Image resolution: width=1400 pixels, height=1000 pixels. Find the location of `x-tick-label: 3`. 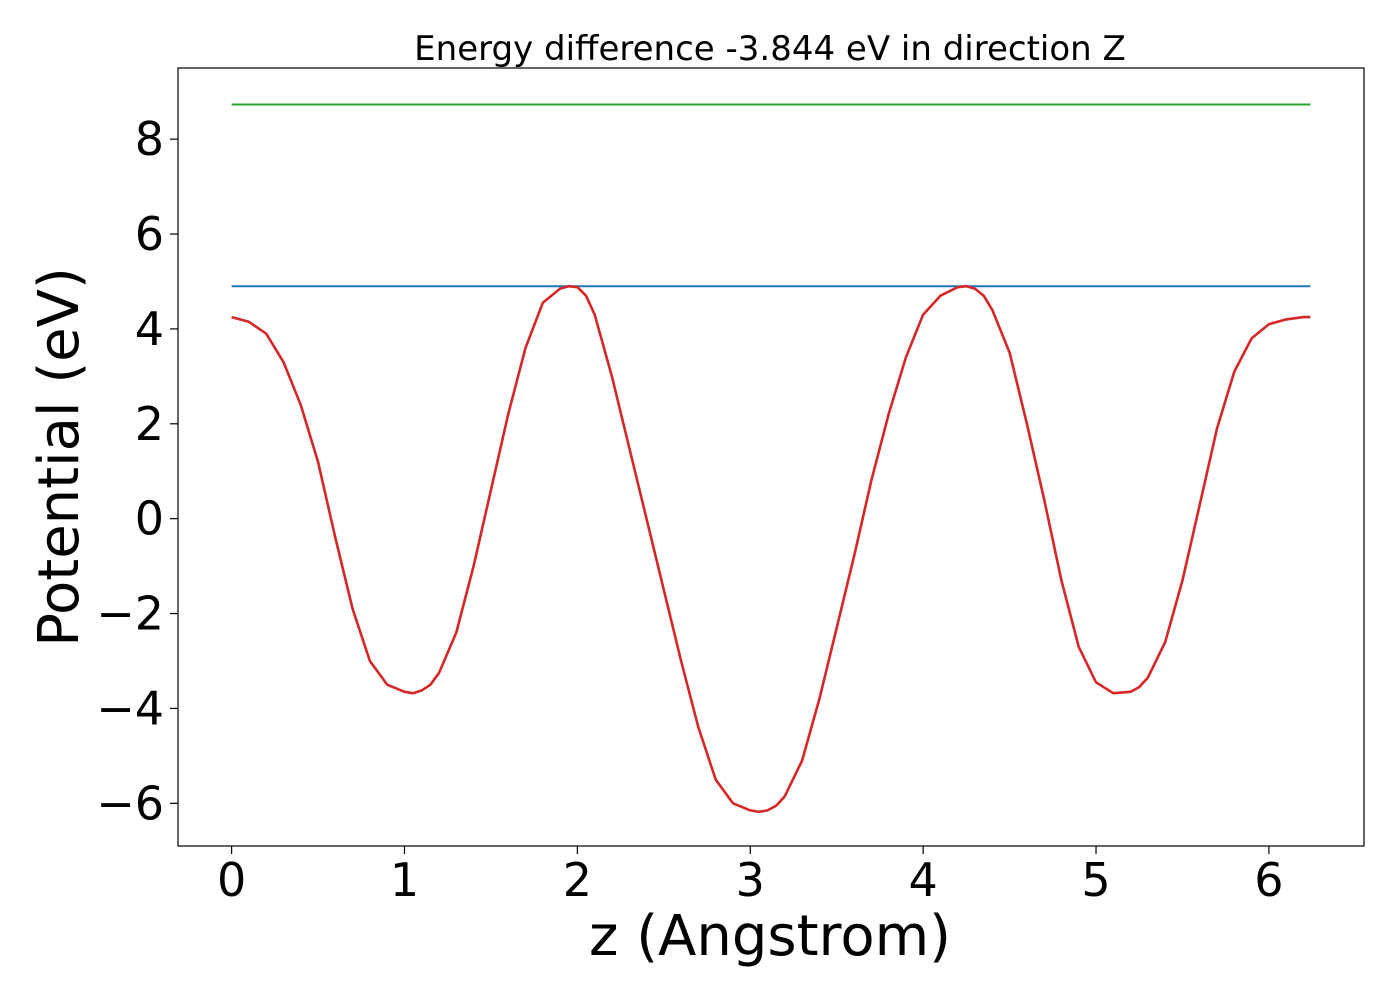

x-tick-label: 3 is located at coordinates (750, 880).